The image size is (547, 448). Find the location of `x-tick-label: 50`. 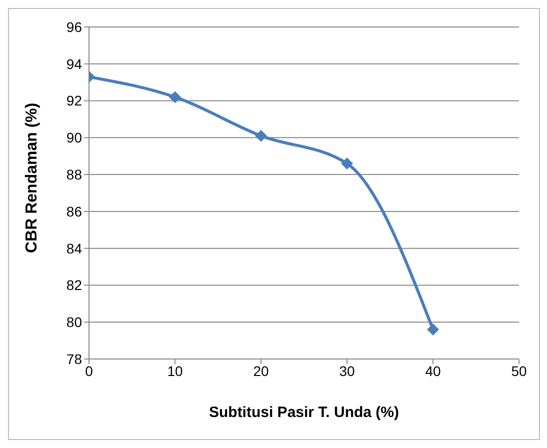

x-tick-label: 50 is located at coordinates (519, 370).